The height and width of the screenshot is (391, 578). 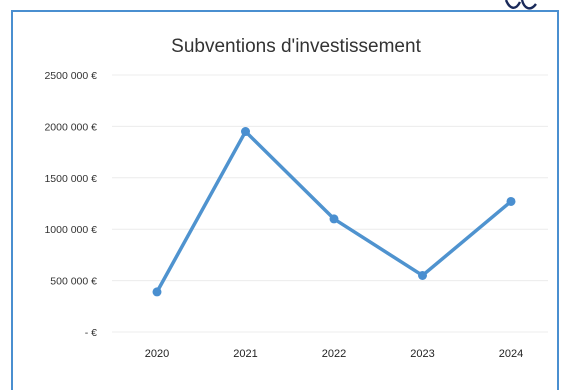 I want to click on y-tick-label: 2500 000 €, so click(x=70, y=76).